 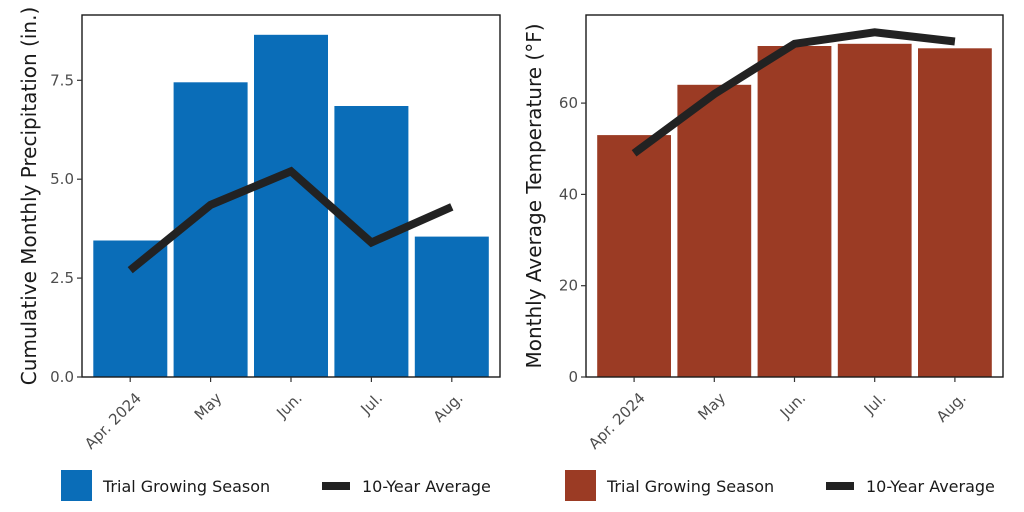 What do you see at coordinates (875, 404) in the screenshot?
I see `temp-x-tick-label: Jul.` at bounding box center [875, 404].